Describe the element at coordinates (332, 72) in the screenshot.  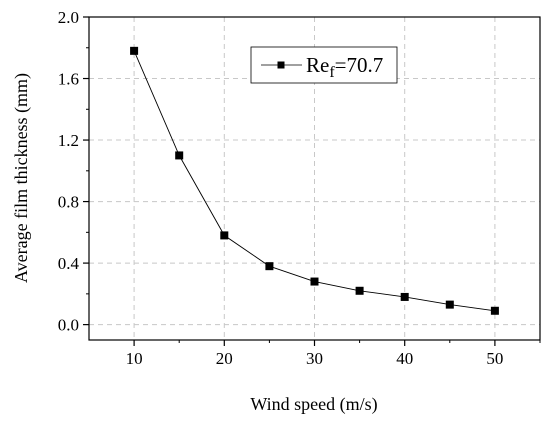
I see `legend-label-subscript: f` at that location.